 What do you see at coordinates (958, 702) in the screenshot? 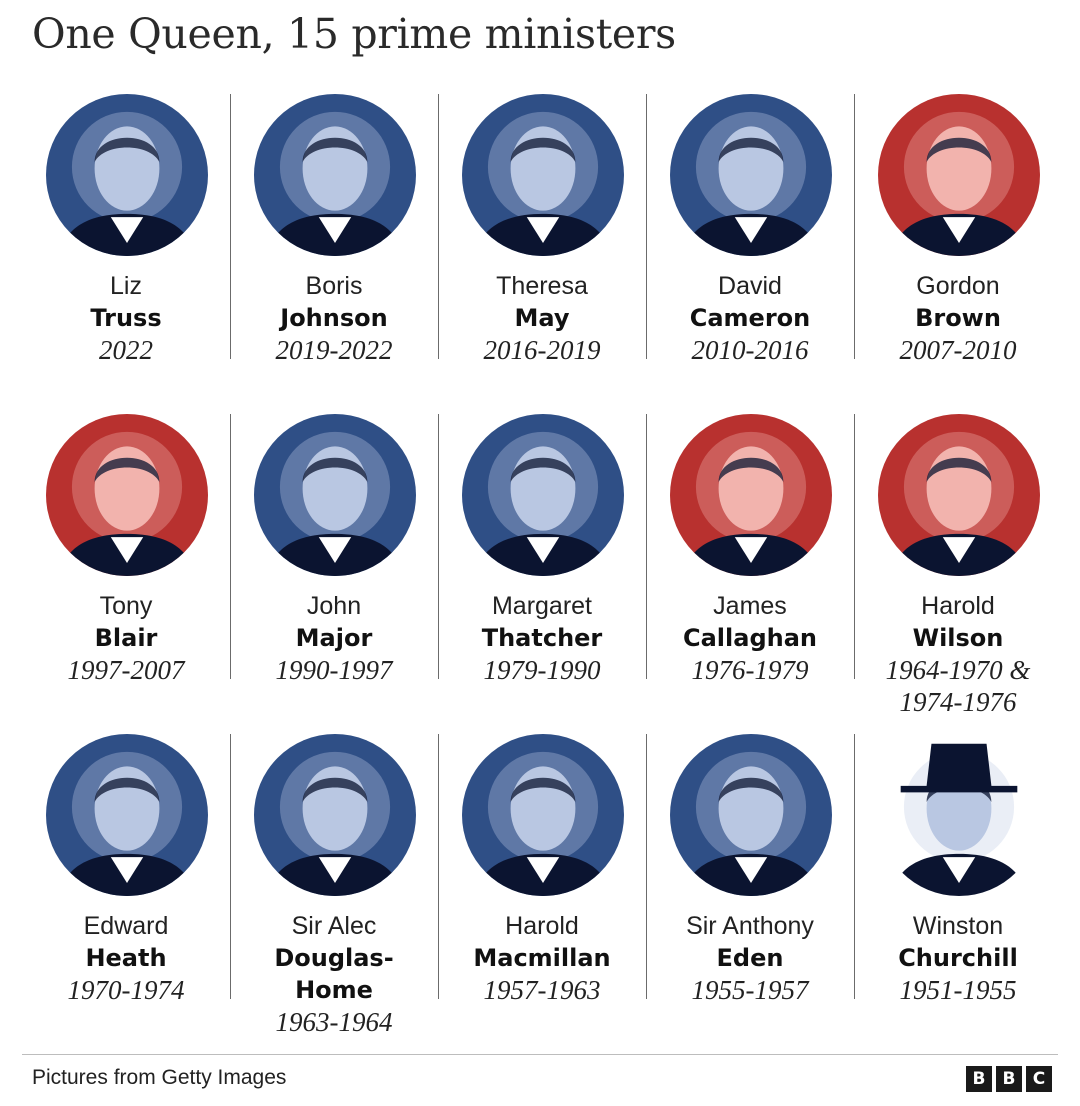
I see `term-years: 1974-1976` at bounding box center [958, 702].